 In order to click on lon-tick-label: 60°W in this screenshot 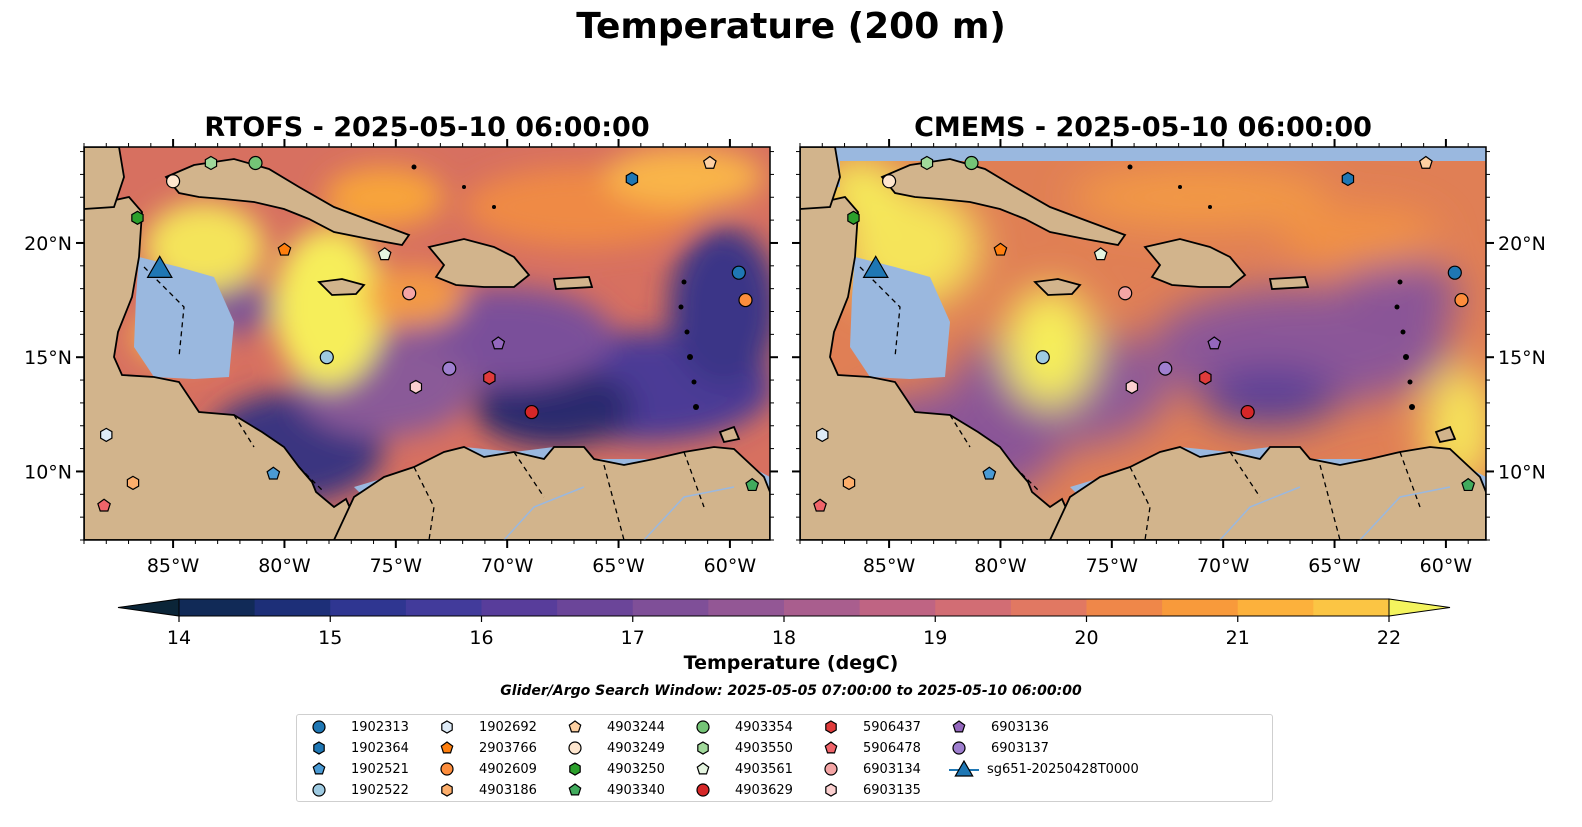, I will do `click(730, 566)`.